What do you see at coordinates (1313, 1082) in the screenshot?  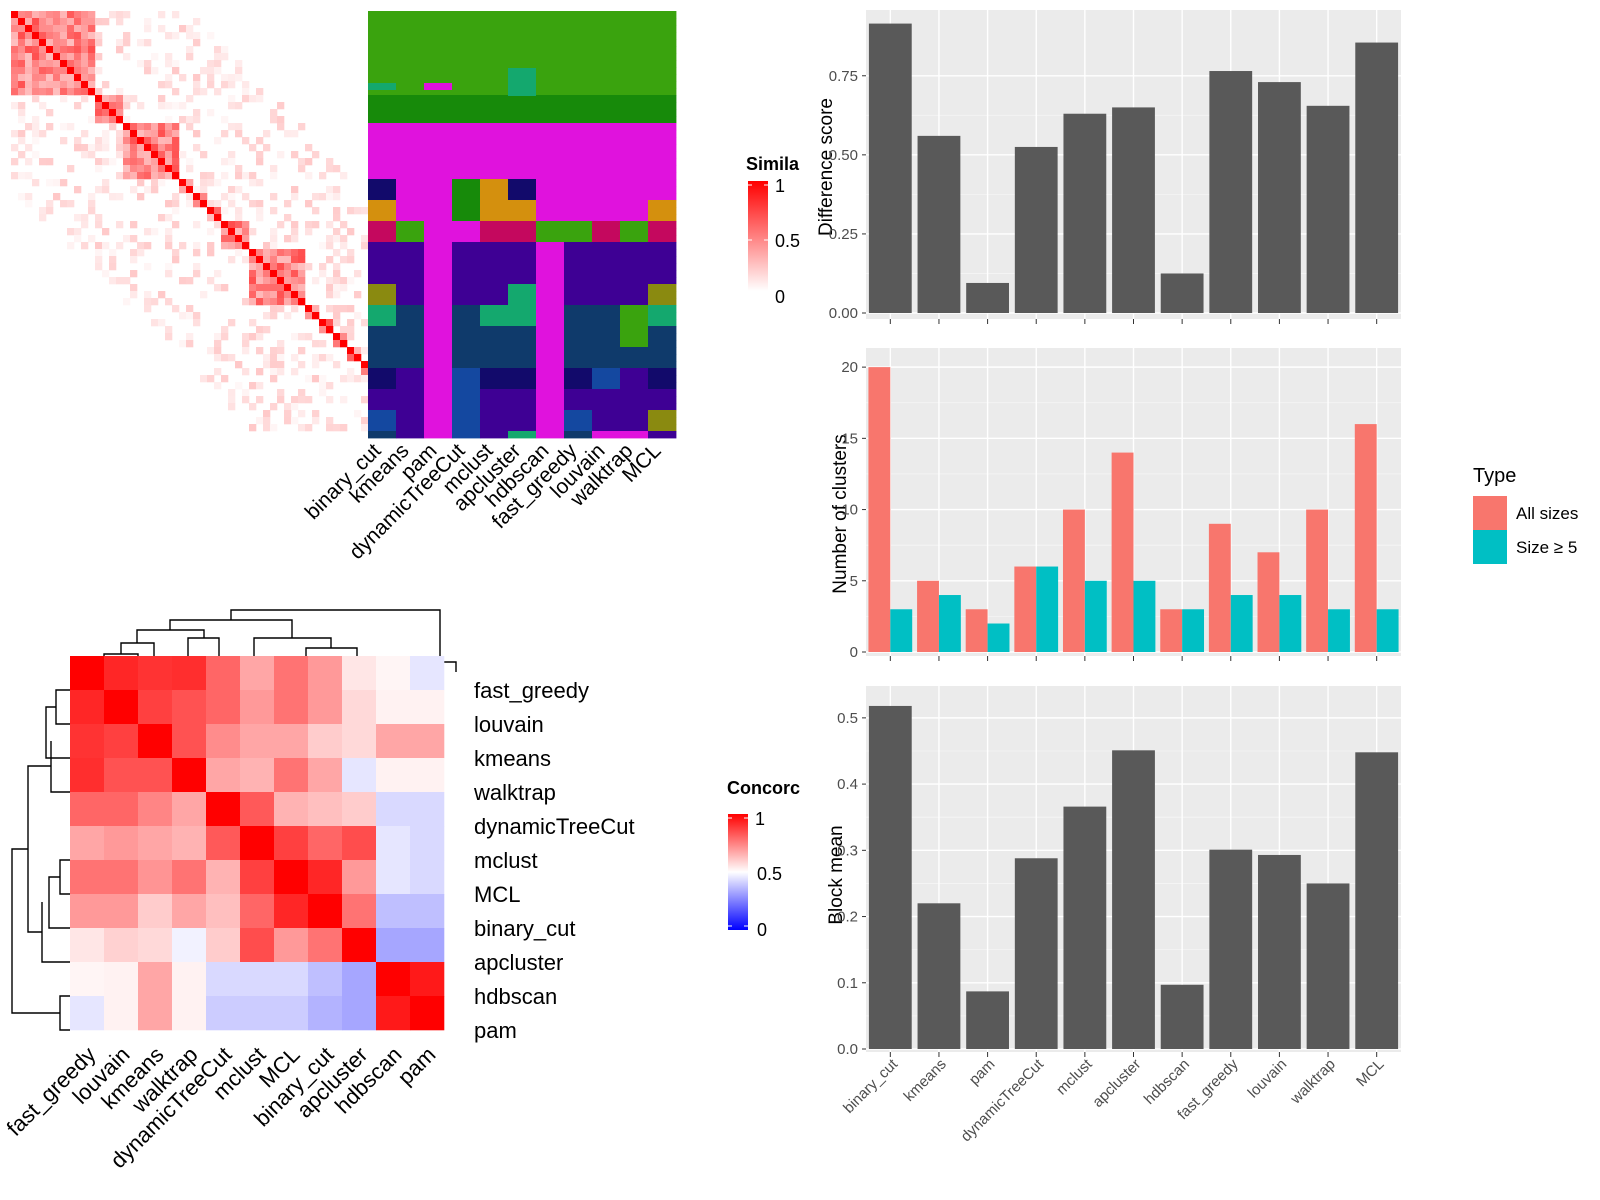 I see `x-tick-label: walktrap` at bounding box center [1313, 1082].